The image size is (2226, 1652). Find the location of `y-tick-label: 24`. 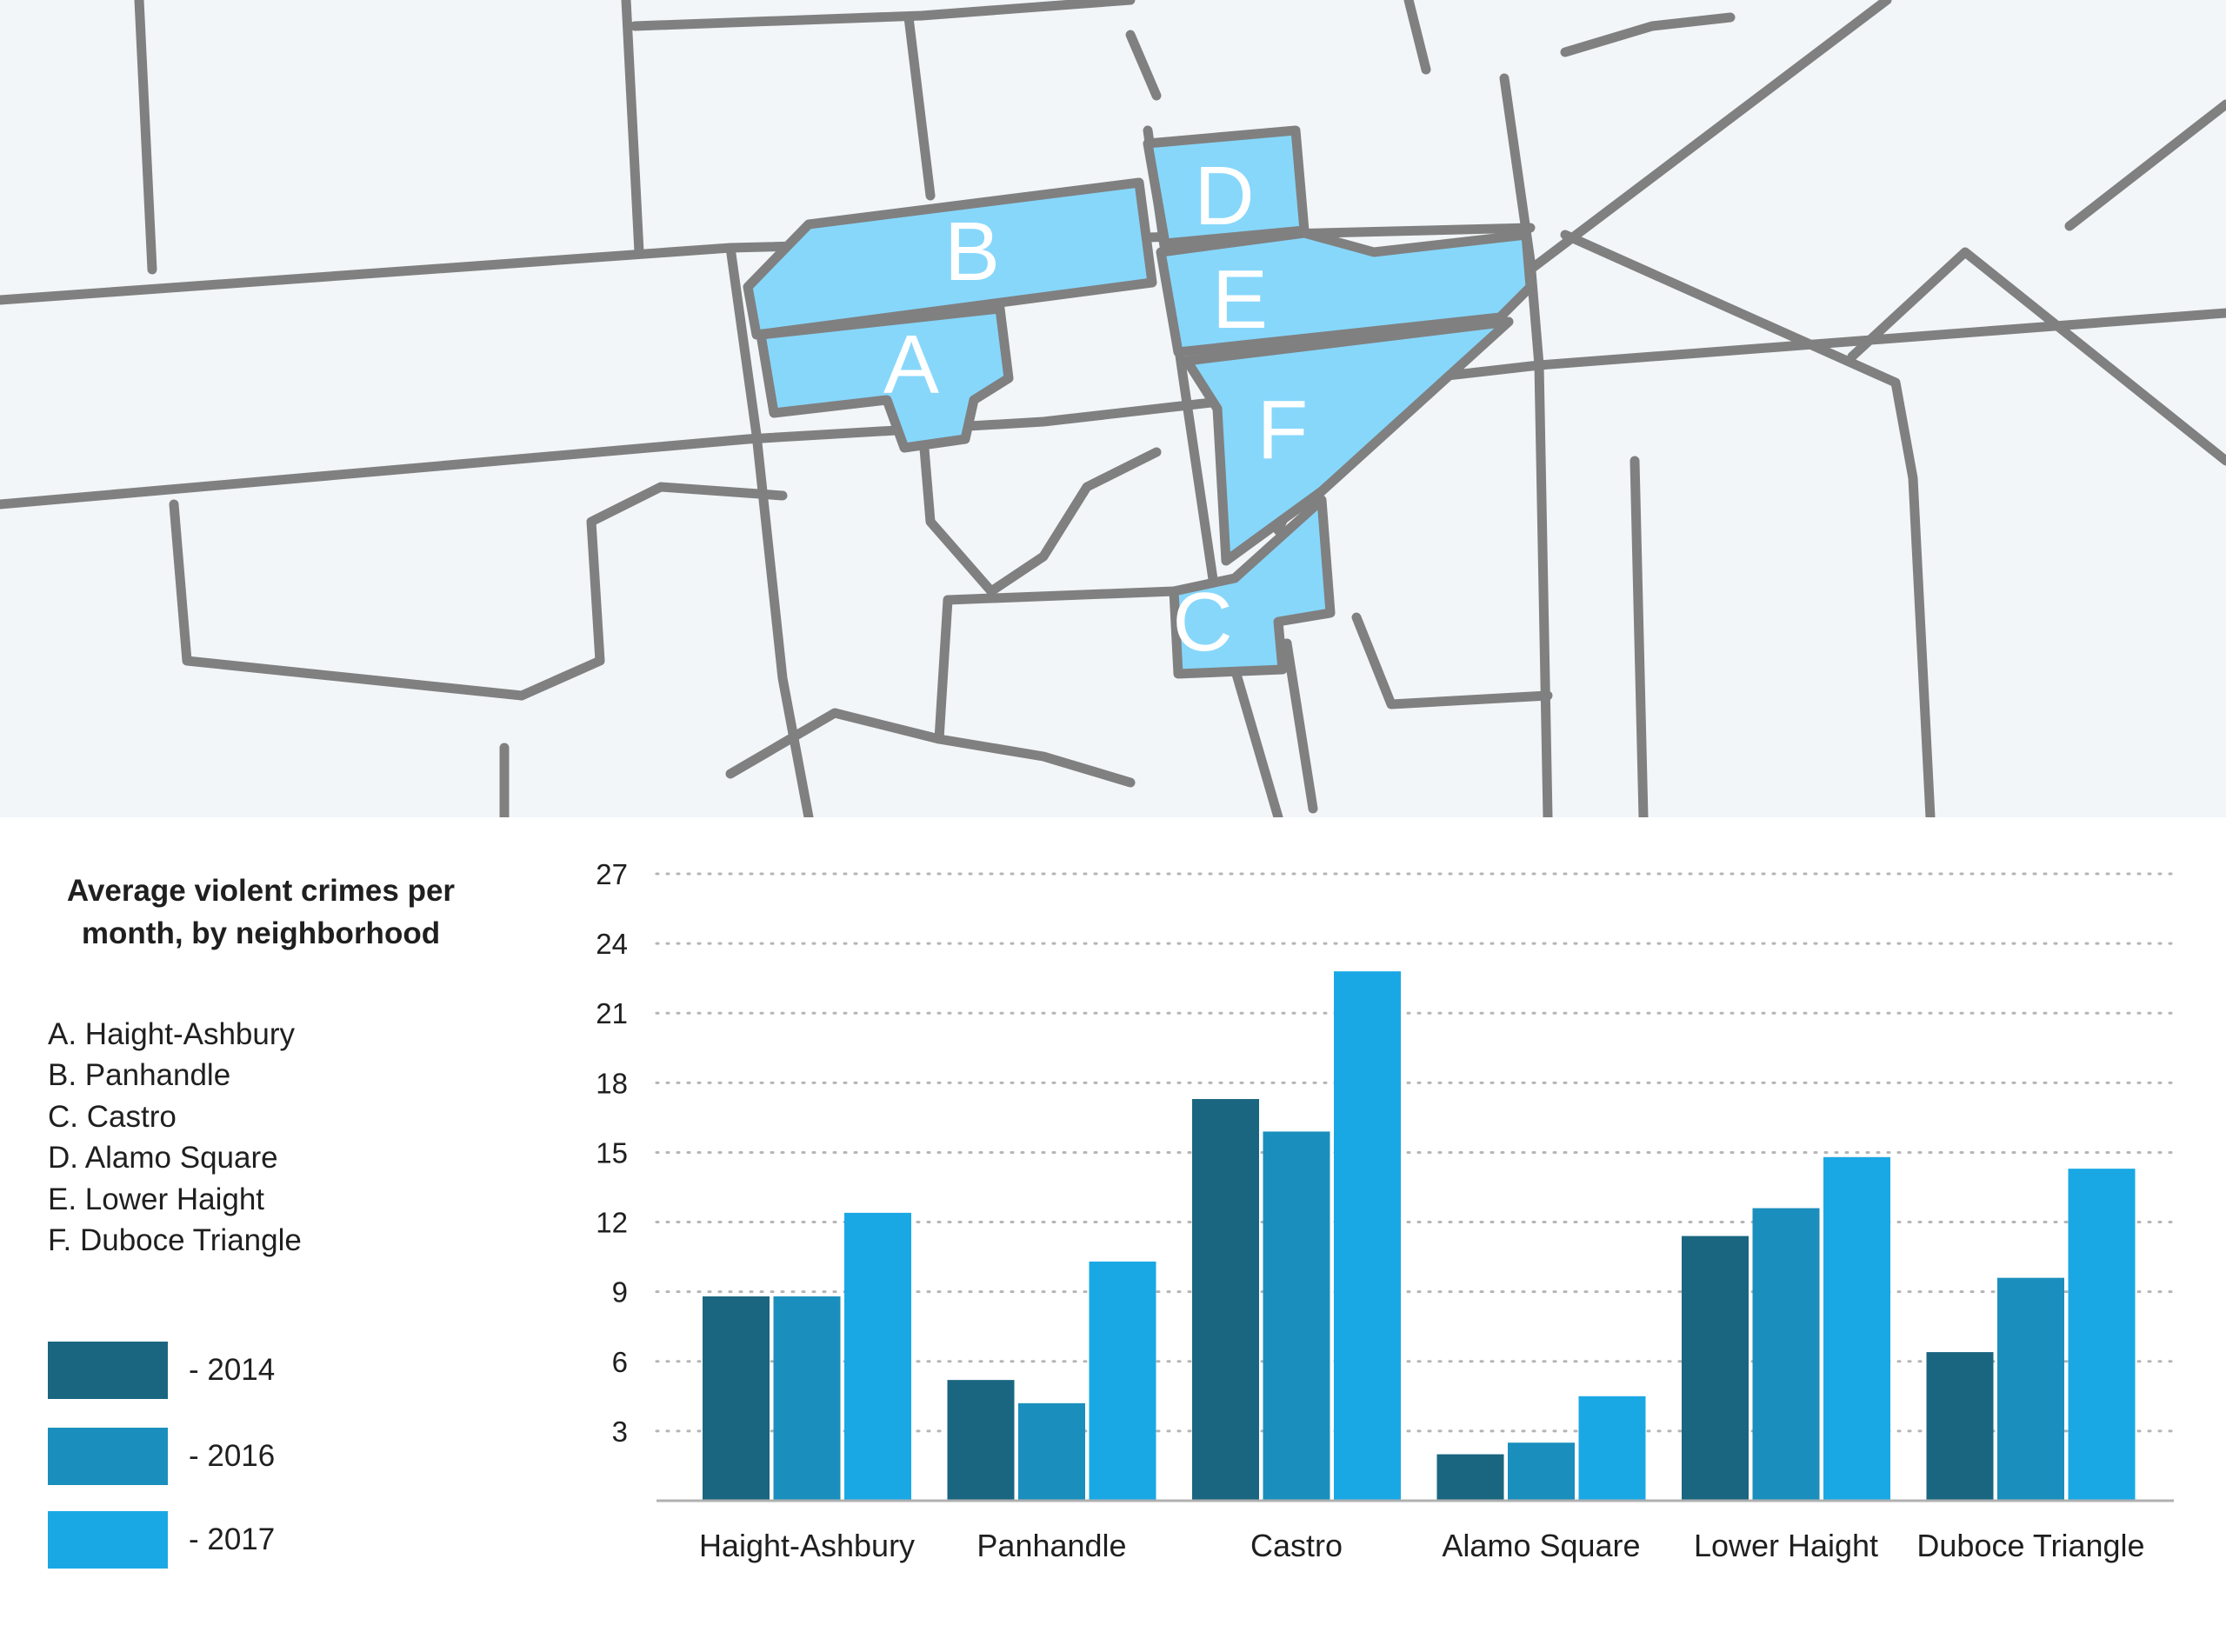

y-tick-label: 24 is located at coordinates (612, 944).